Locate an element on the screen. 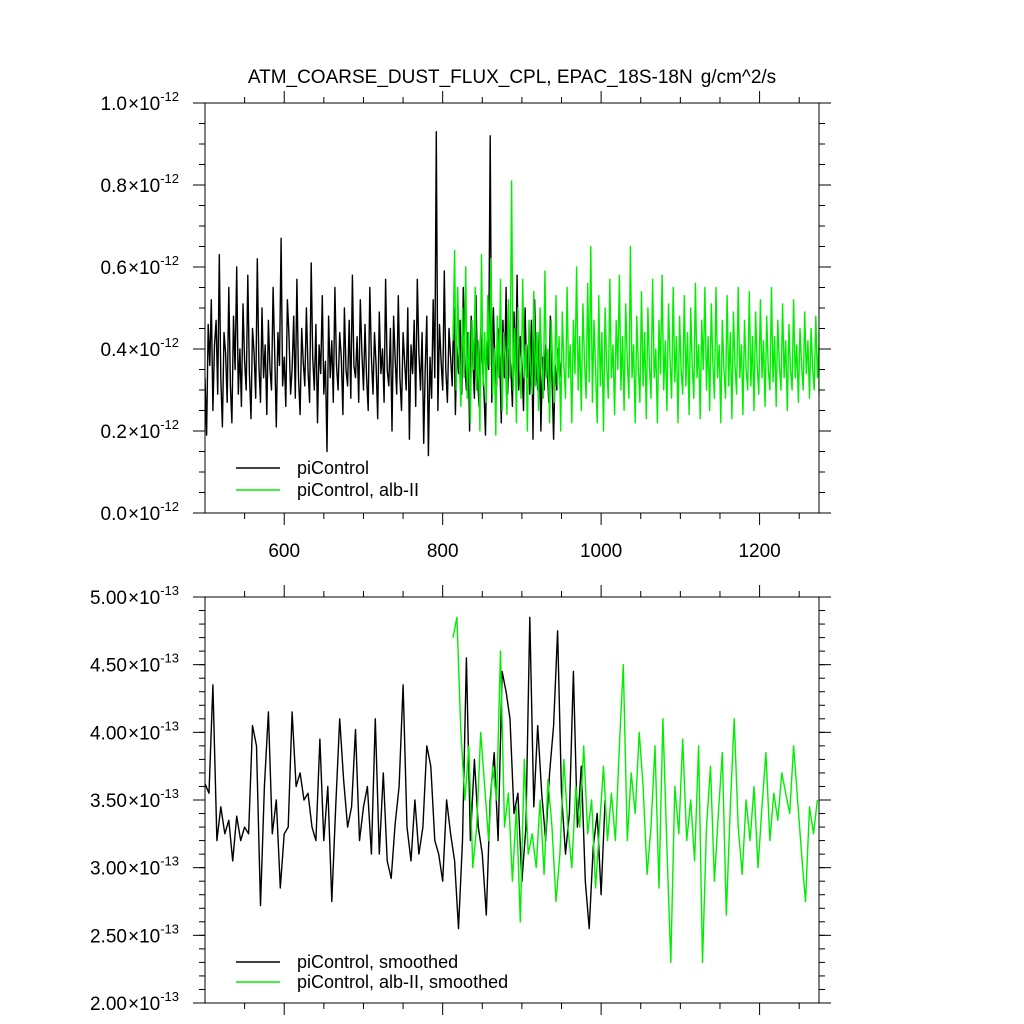 The height and width of the screenshot is (1024, 1024). x-tick-label: 1000 is located at coordinates (601, 551).